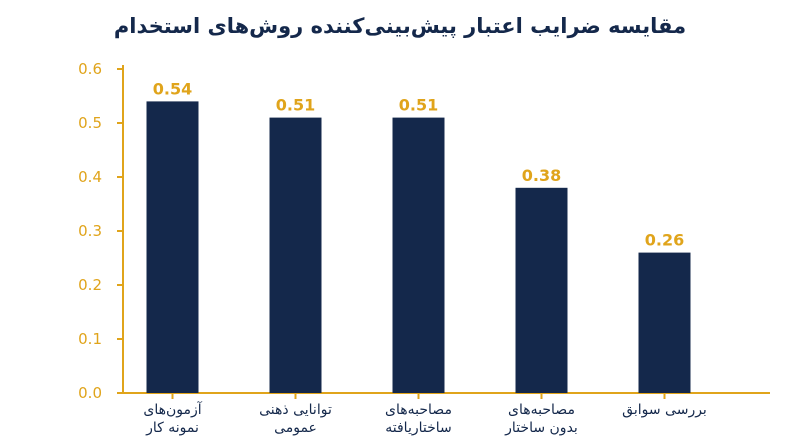 This screenshot has width=800, height=447. I want to click on x-tick-label: ساختاریافته, so click(418, 428).